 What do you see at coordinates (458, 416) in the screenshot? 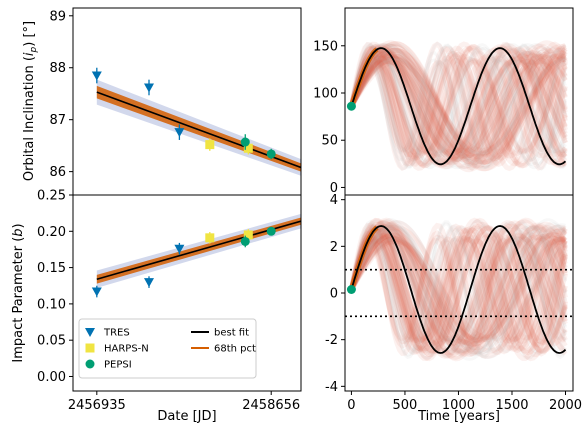
I see `time-x-label: Time [years]` at bounding box center [458, 416].